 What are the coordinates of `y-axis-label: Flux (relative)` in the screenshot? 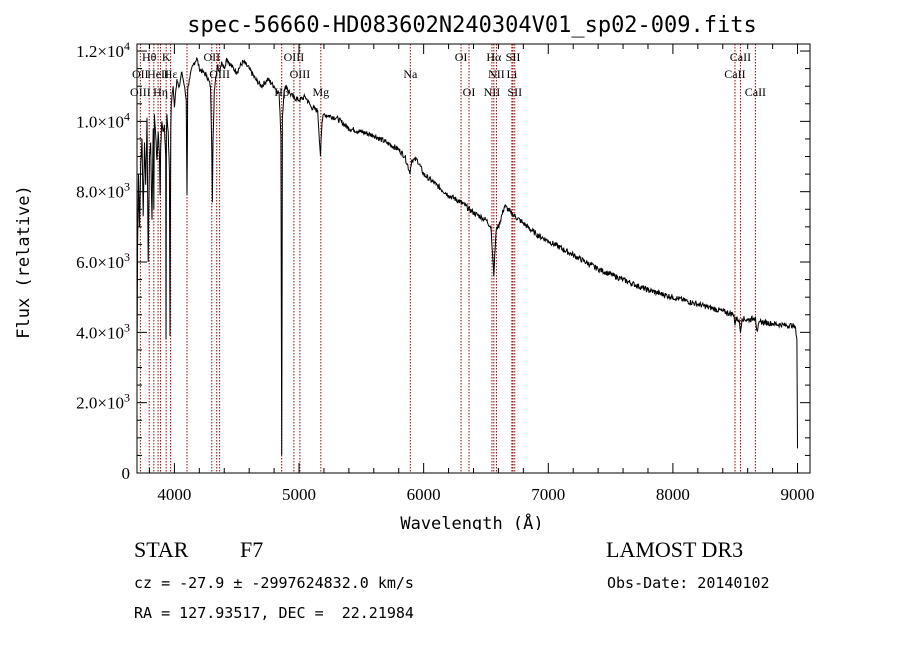 It's located at (24, 262).